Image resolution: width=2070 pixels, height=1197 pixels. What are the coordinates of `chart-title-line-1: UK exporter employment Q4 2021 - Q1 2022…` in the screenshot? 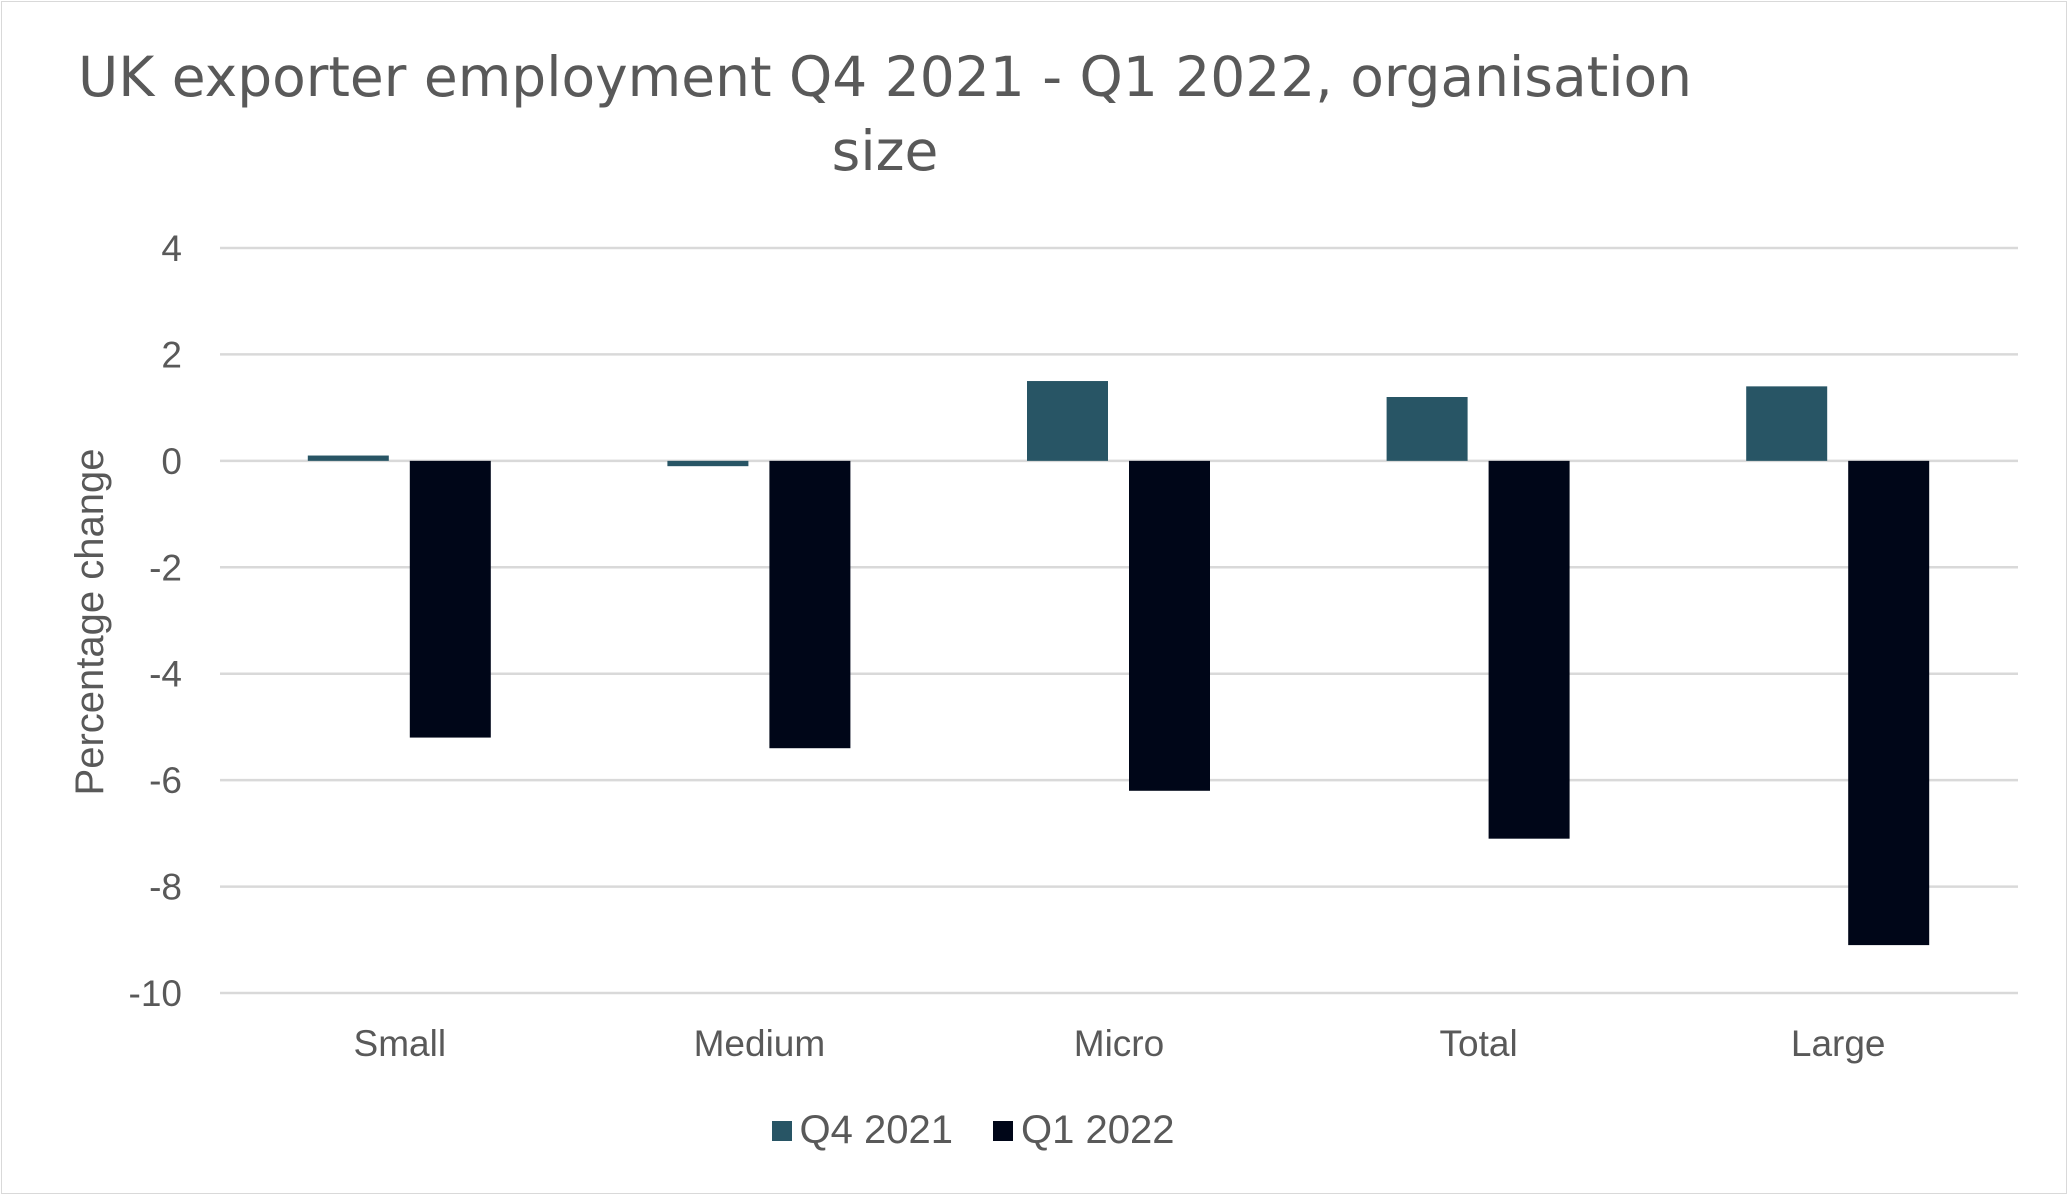 It's located at (885, 77).